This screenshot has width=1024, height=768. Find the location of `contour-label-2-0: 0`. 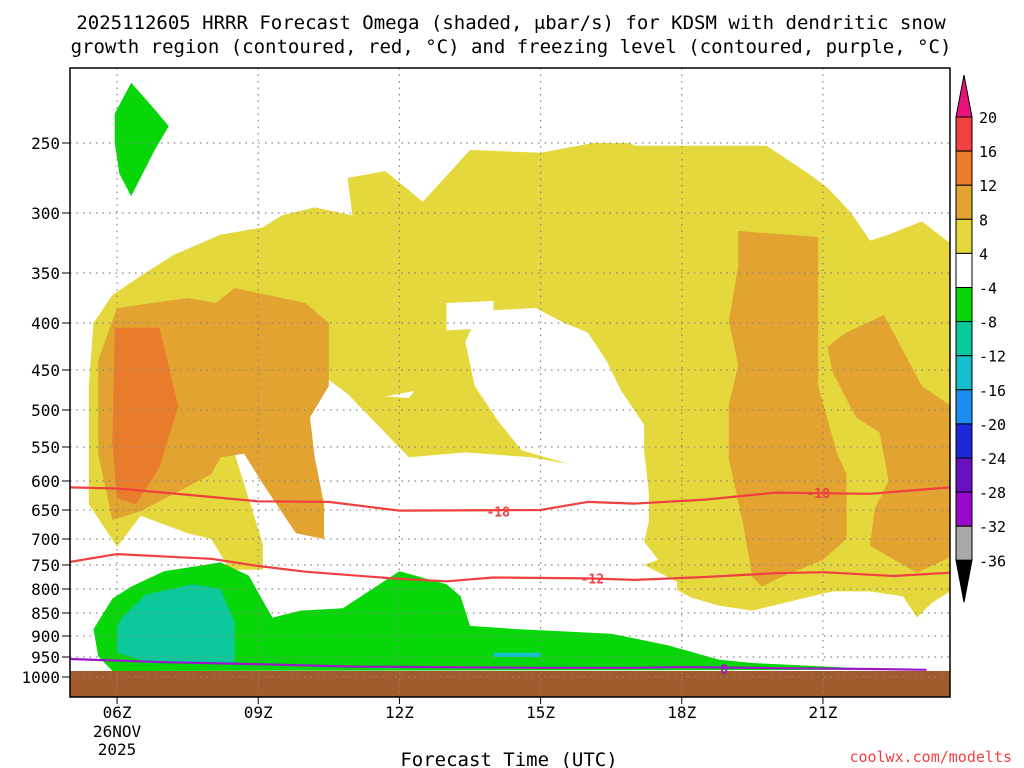

contour-label-2-0: 0 is located at coordinates (724, 670).